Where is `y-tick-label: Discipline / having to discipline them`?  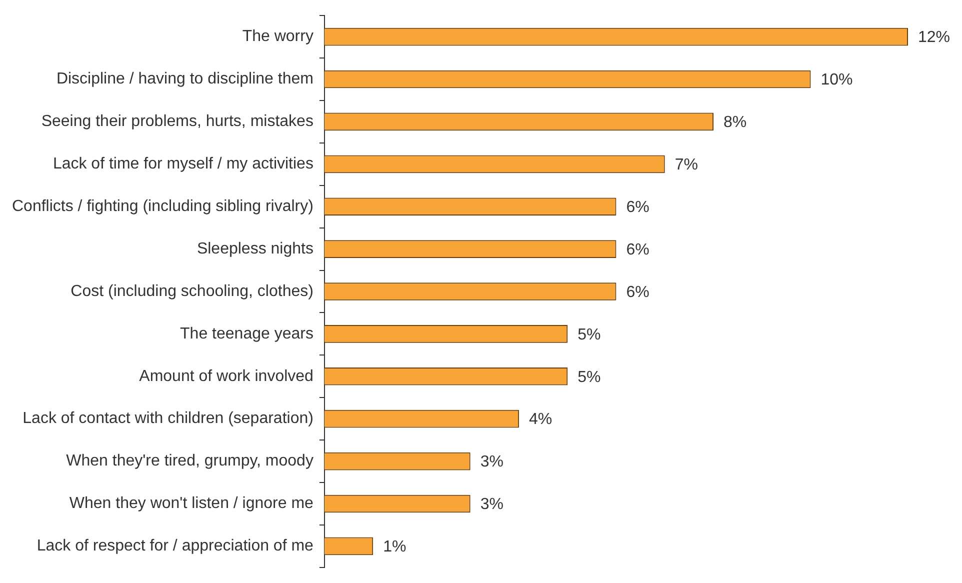
y-tick-label: Discipline / having to discipline them is located at coordinates (185, 79).